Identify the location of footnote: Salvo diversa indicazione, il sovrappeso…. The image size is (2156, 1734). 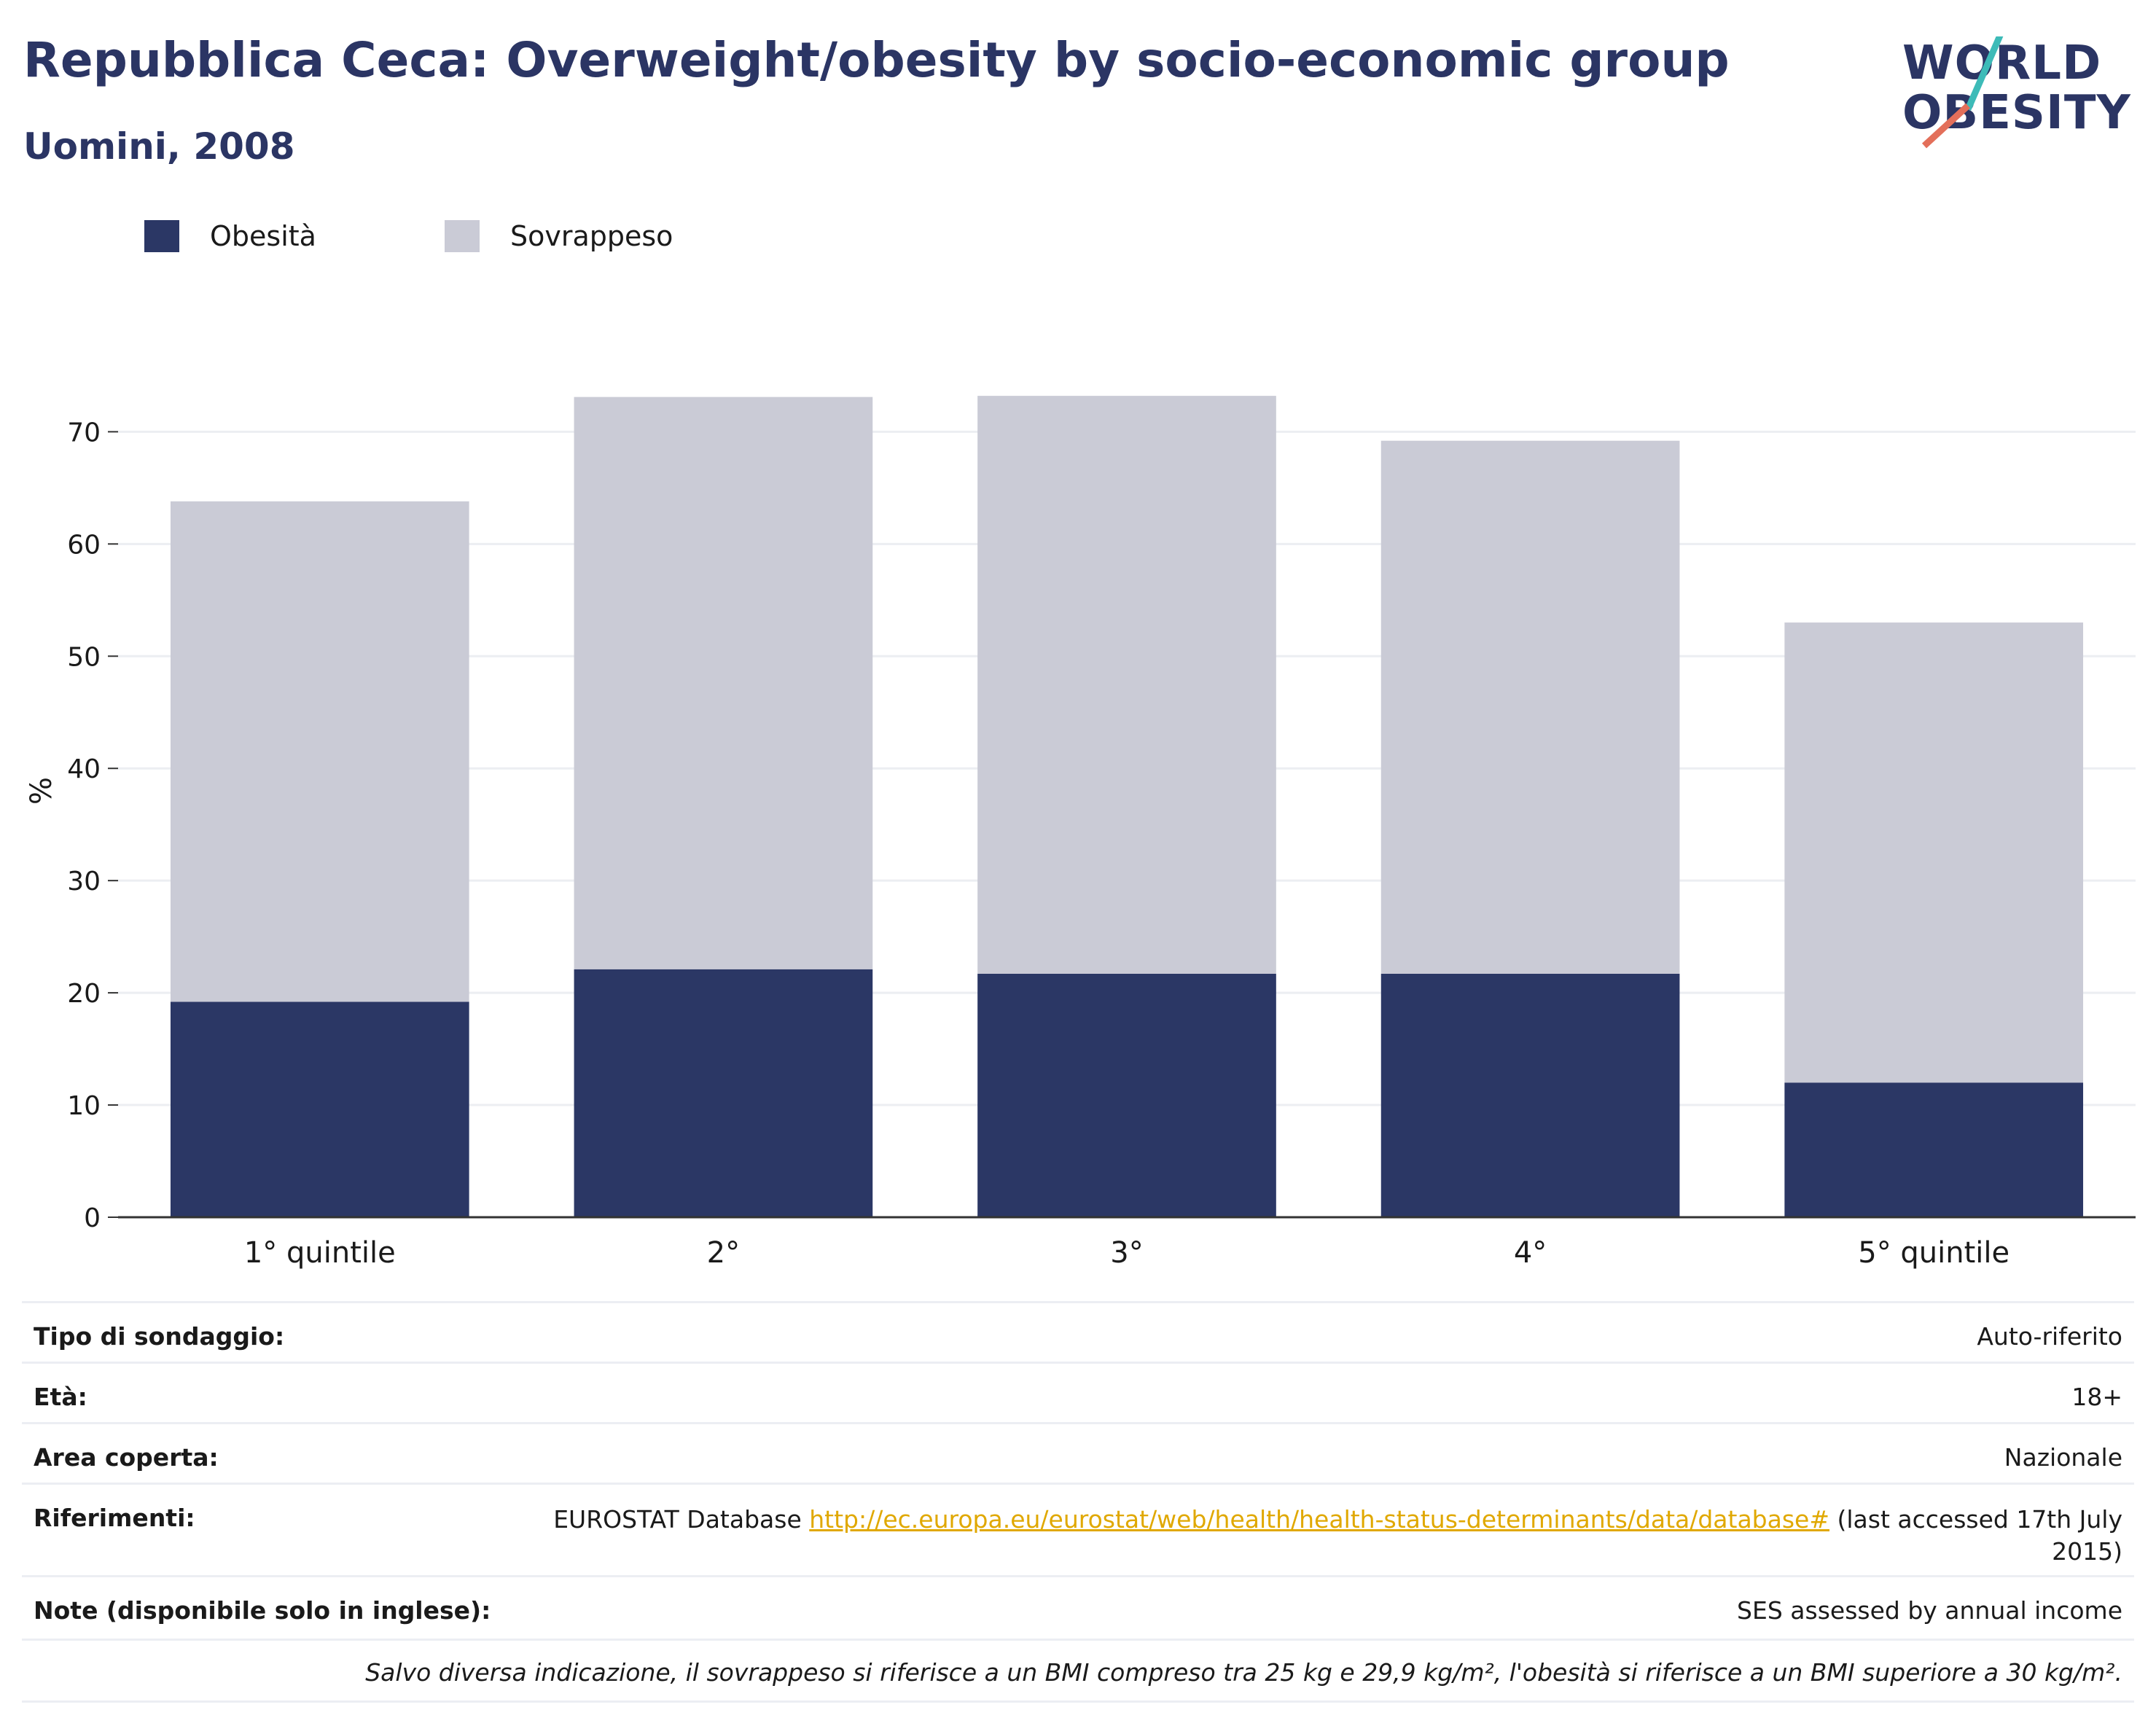
(1244, 1673).